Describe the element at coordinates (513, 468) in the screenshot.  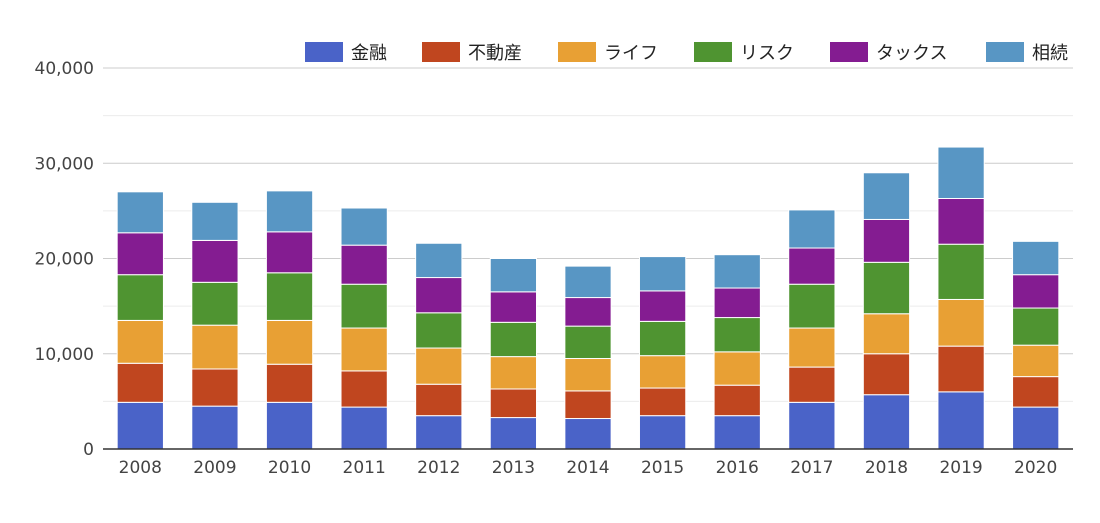
I see `x-tick-label: 2013` at that location.